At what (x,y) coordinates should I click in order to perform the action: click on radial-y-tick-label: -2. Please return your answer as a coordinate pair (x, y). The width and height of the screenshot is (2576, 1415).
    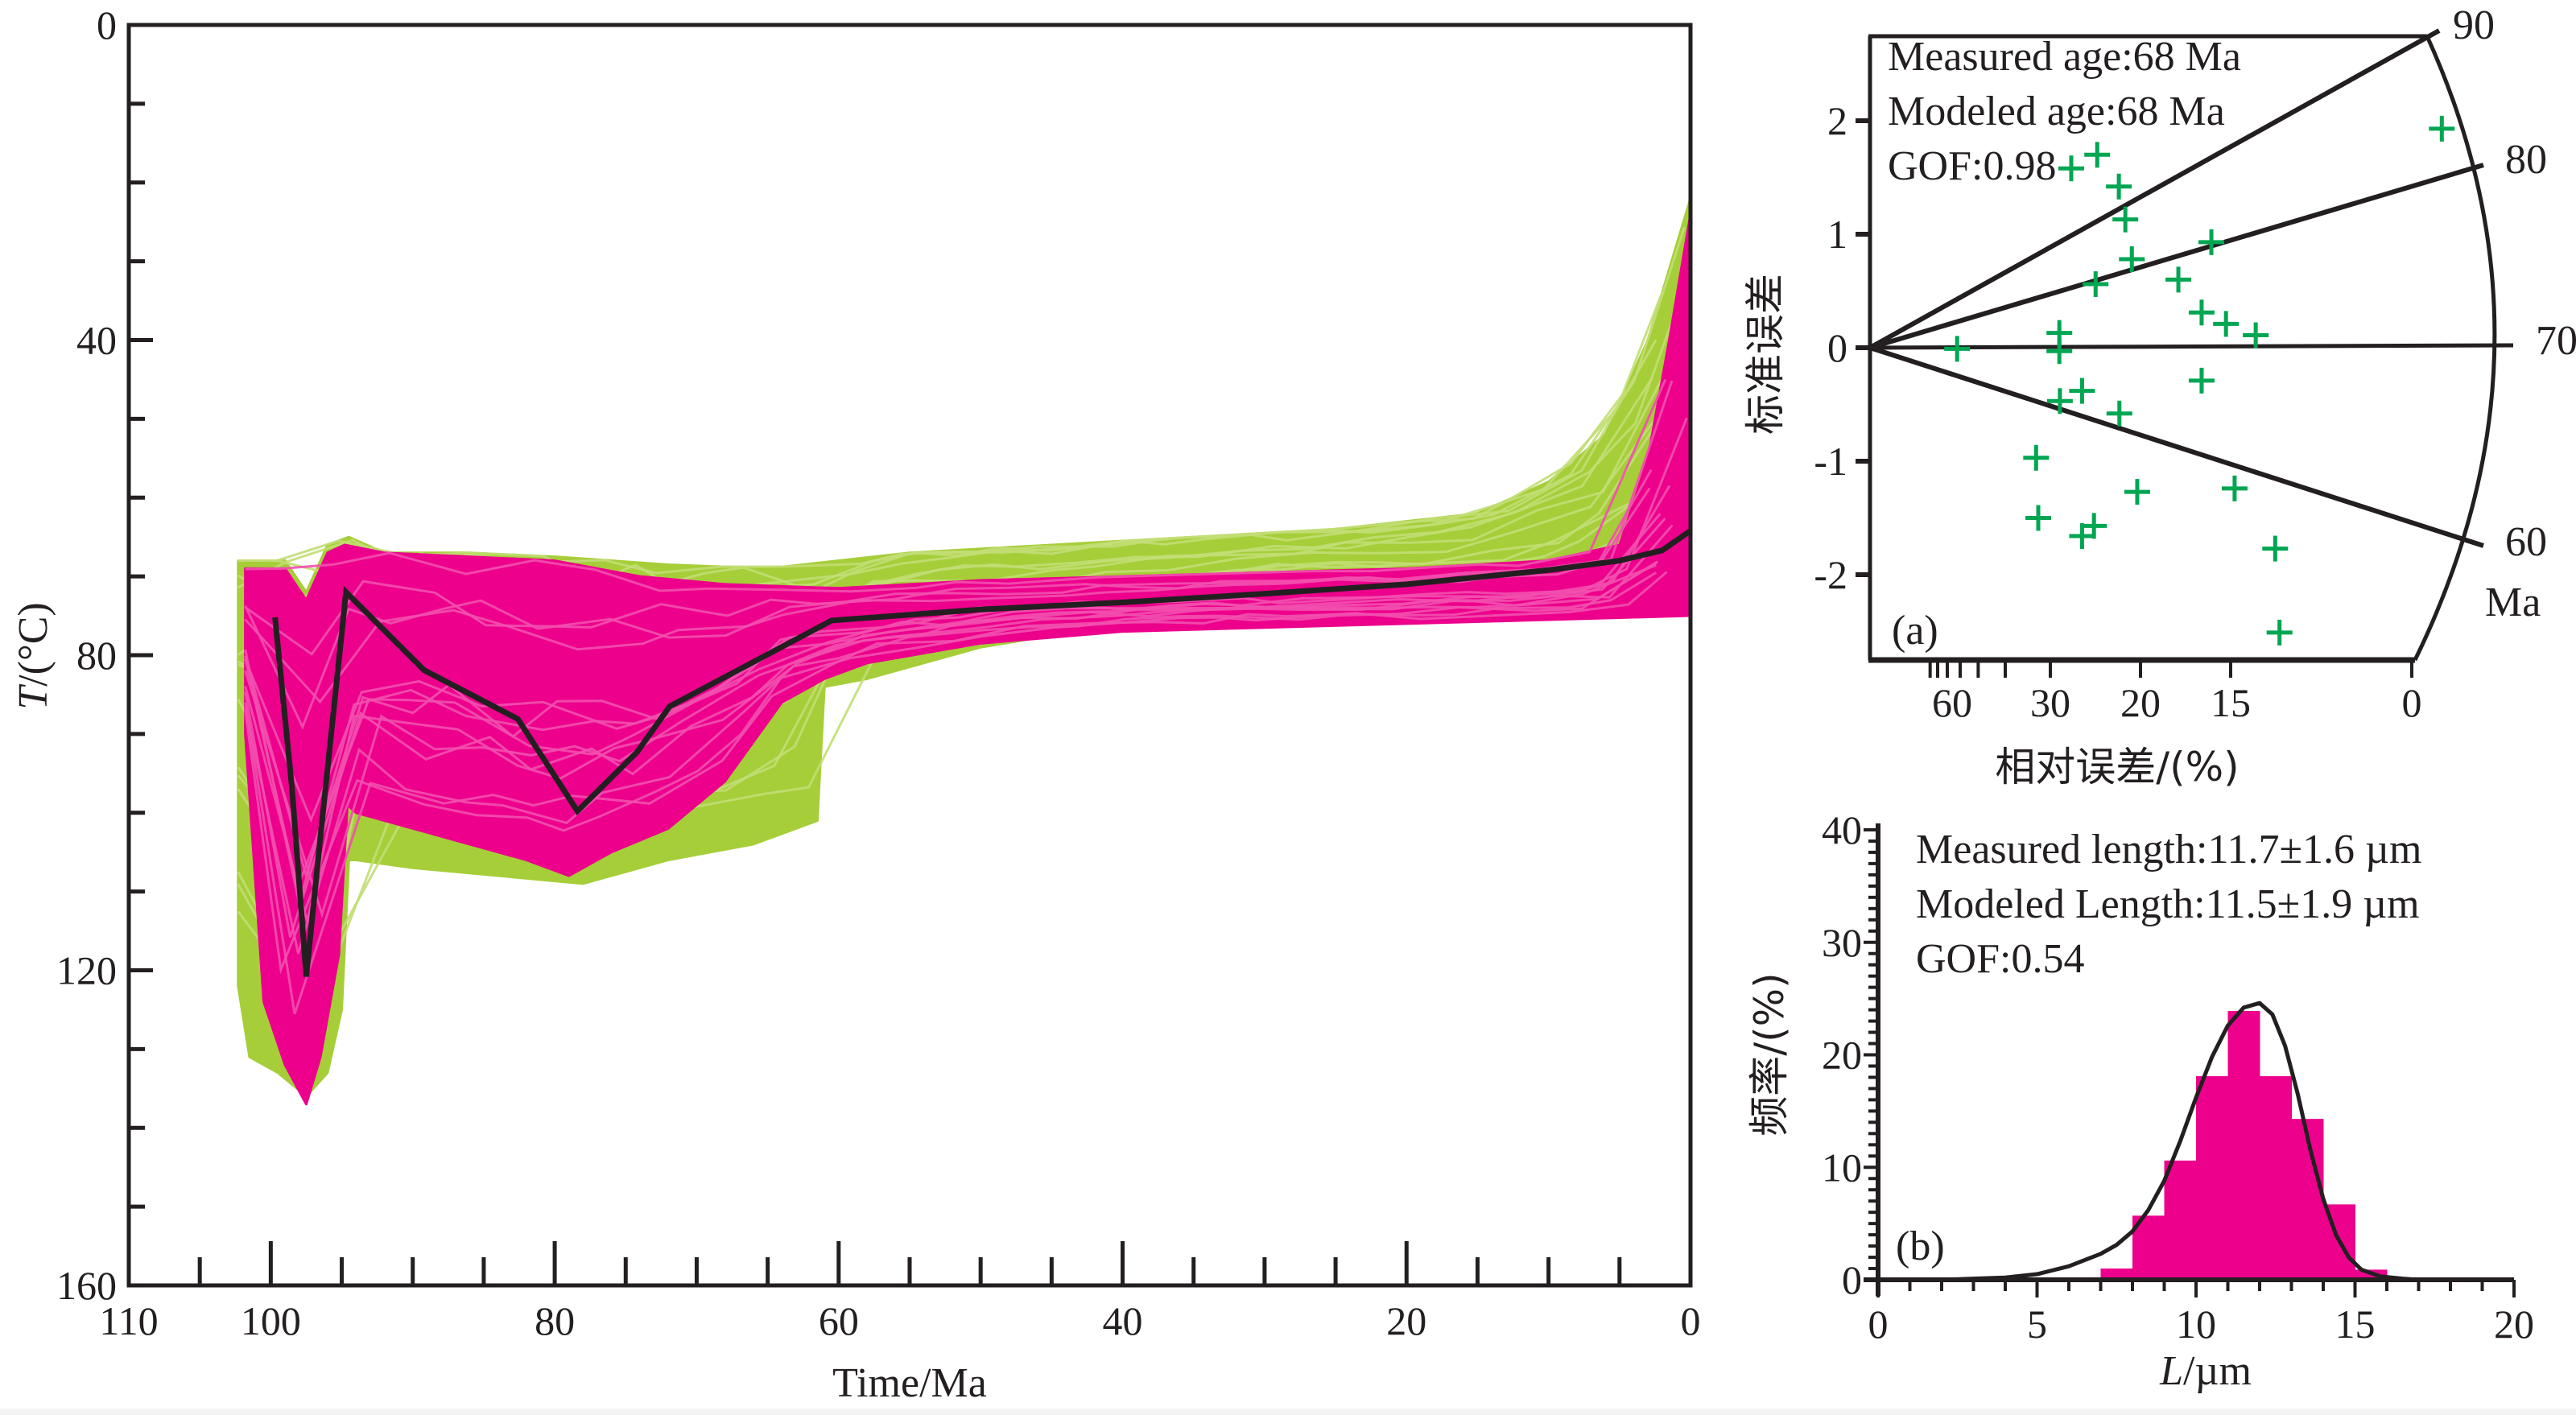
    Looking at the image, I should click on (1830, 574).